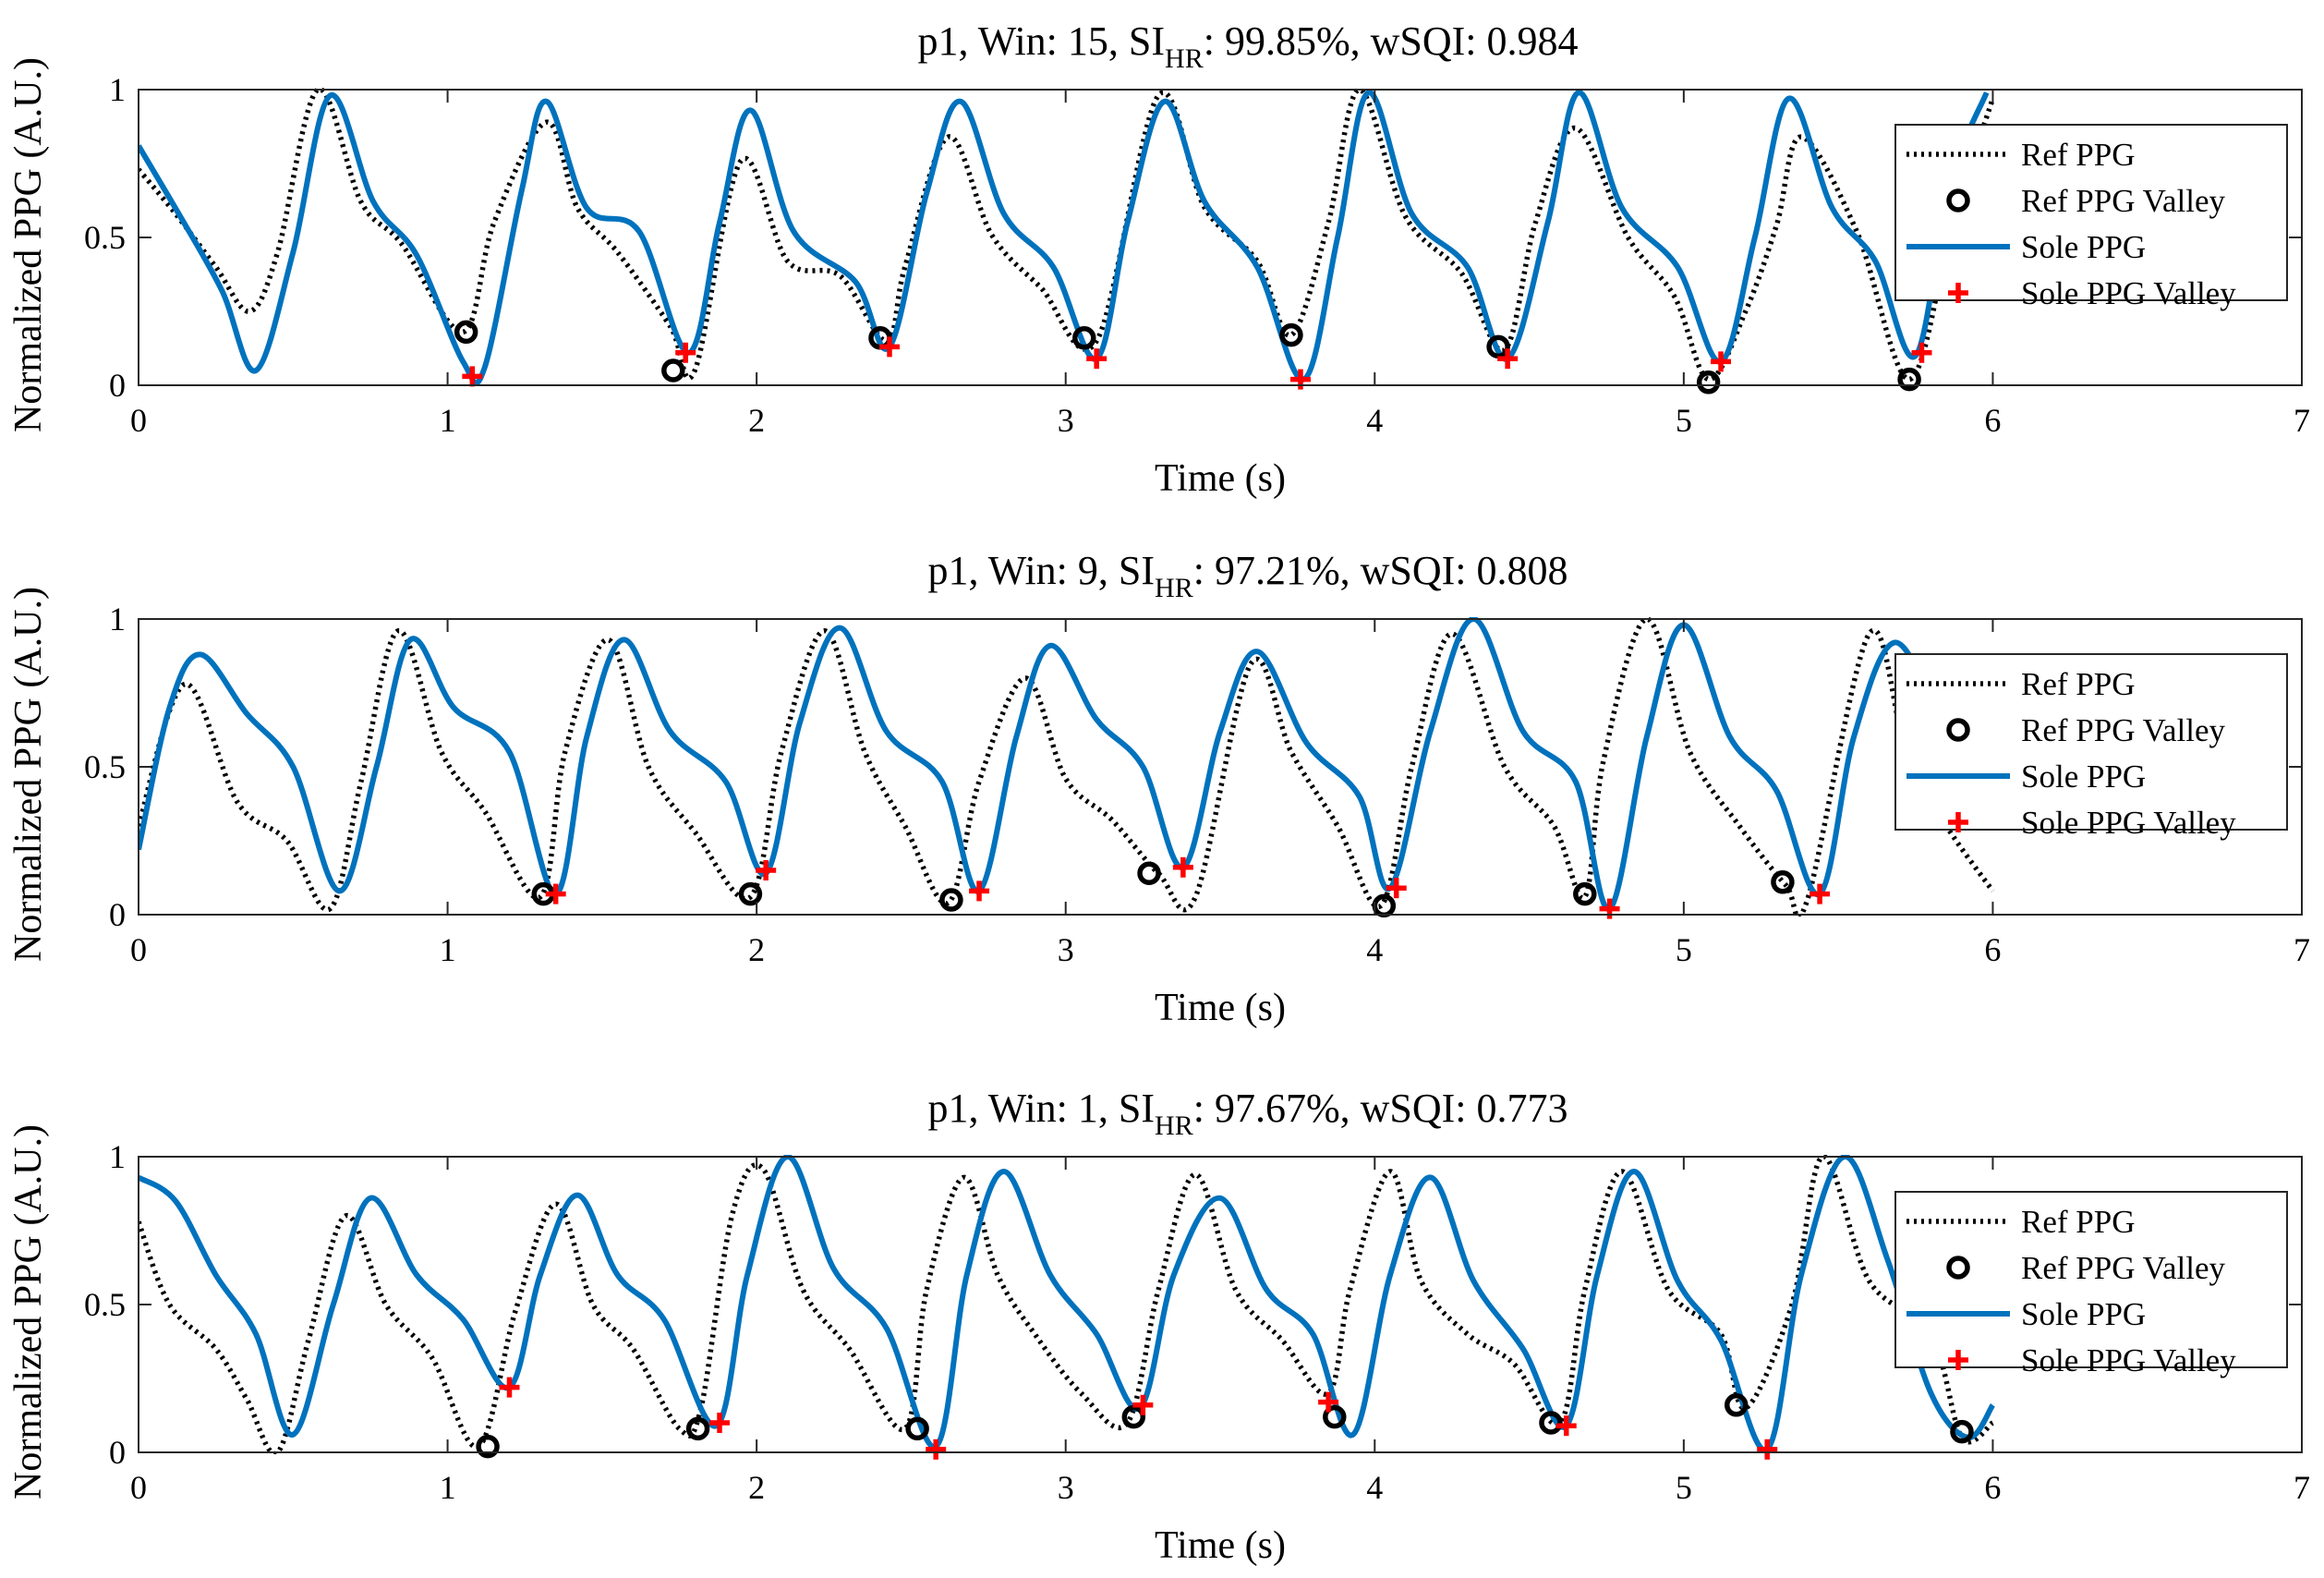  Describe the element at coordinates (1247, 46) in the screenshot. I see `chart-title: p1, Win: 15, SIHR: 99.85%, wSQI: 0.984` at that location.